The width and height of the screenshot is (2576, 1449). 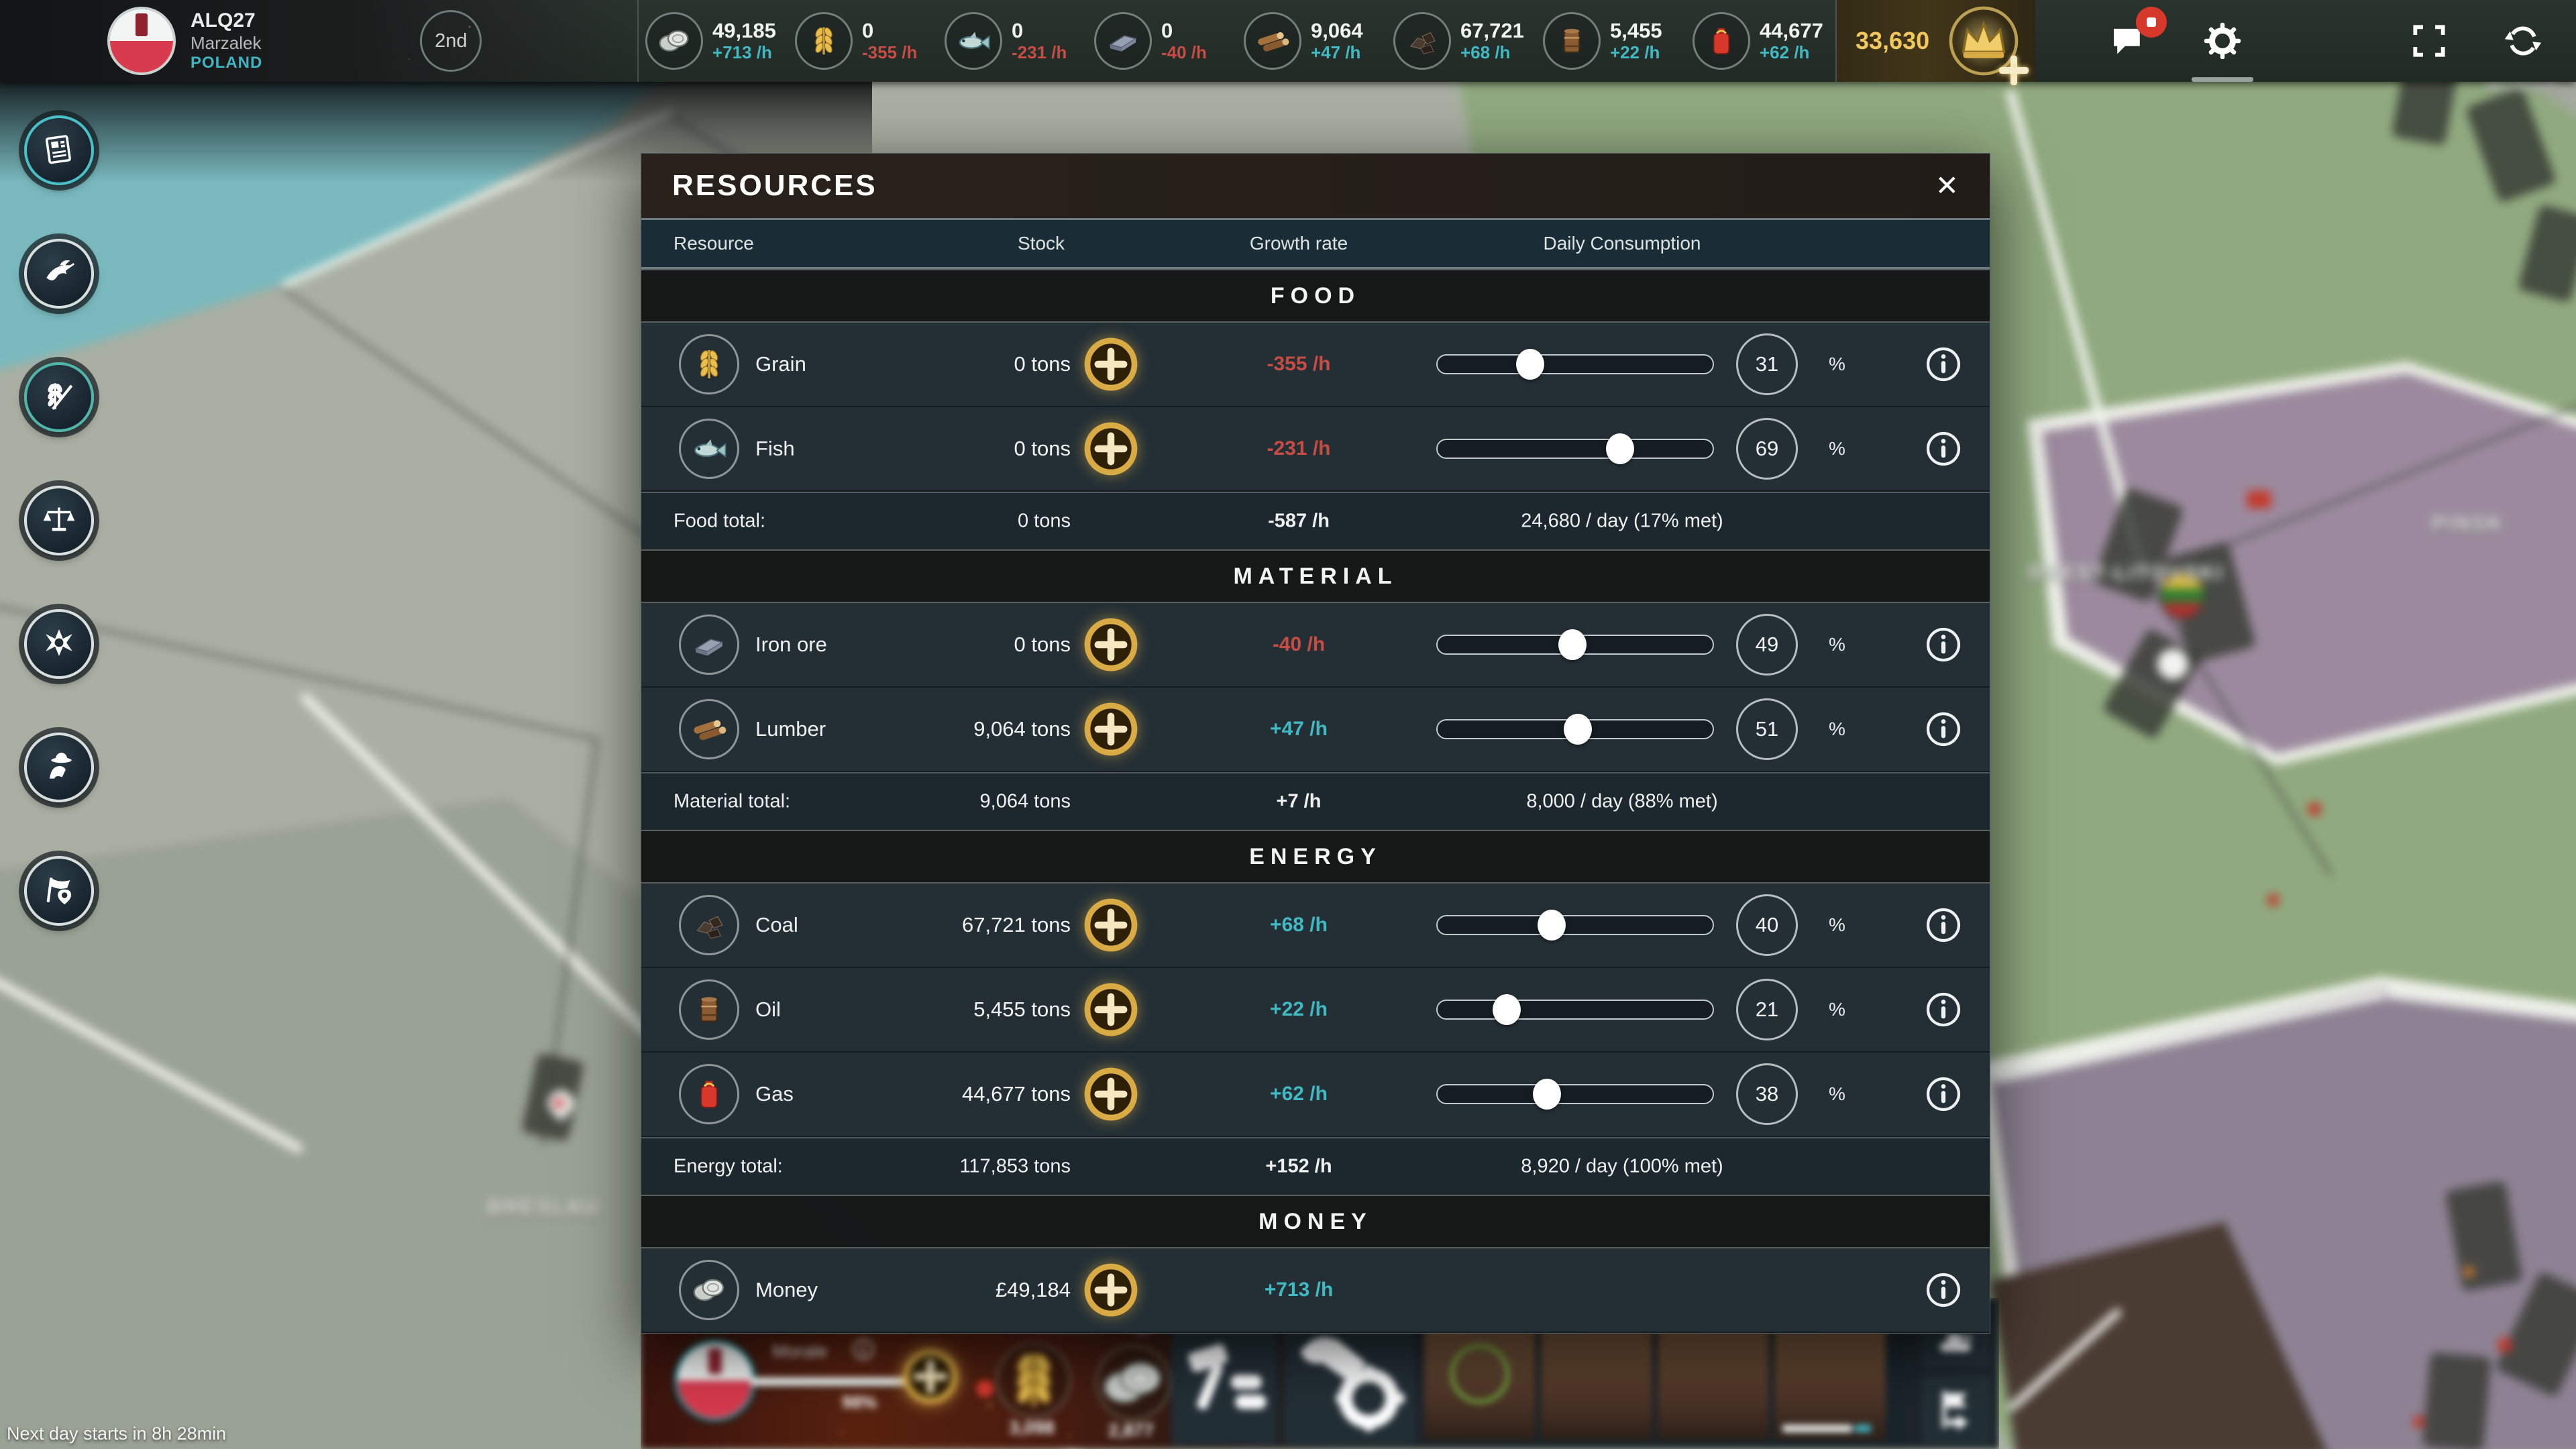 I want to click on news-icon, so click(x=59, y=150).